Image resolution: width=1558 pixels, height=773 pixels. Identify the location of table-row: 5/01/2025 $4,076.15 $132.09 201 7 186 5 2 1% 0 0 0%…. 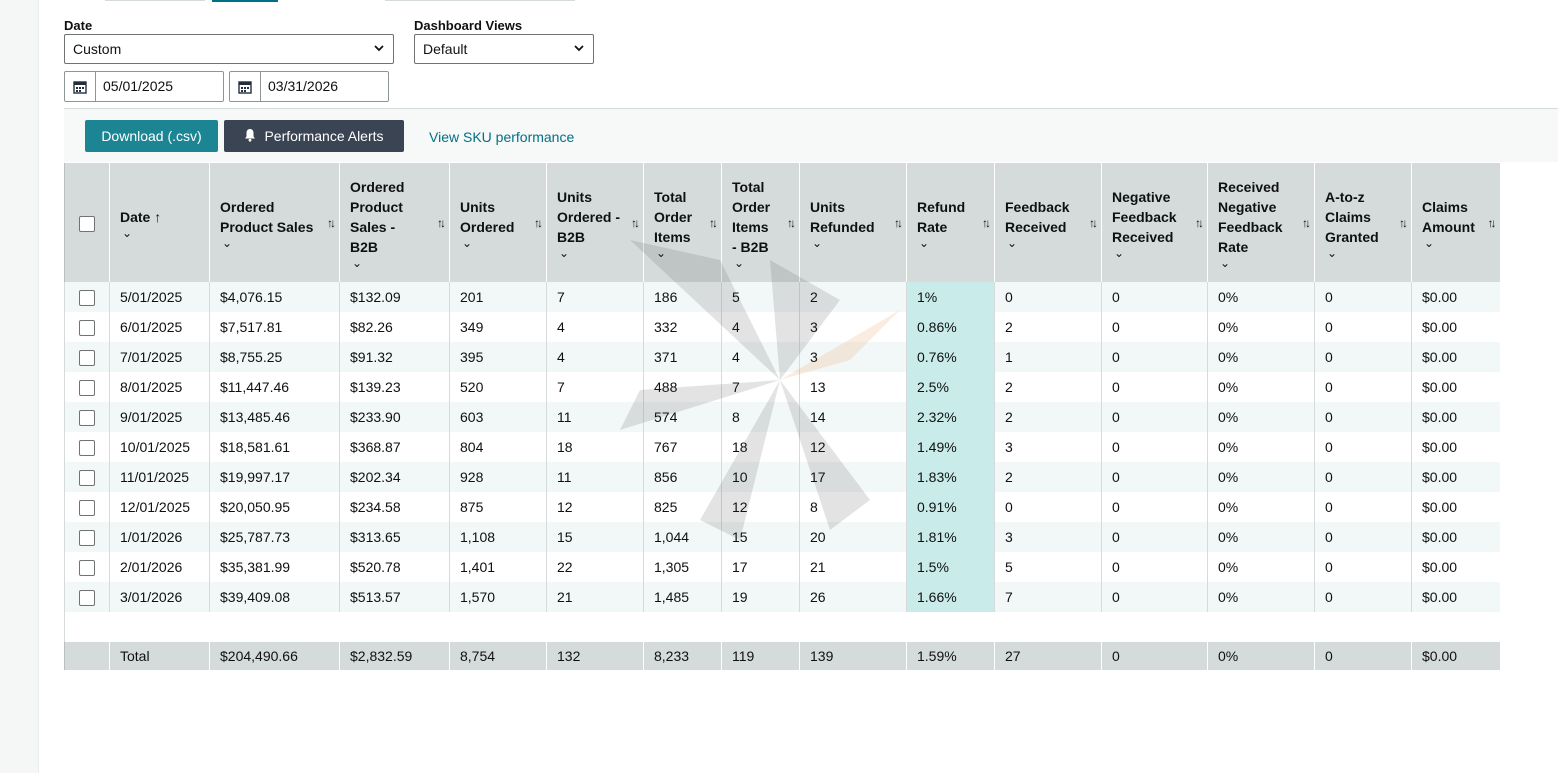
(782, 297).